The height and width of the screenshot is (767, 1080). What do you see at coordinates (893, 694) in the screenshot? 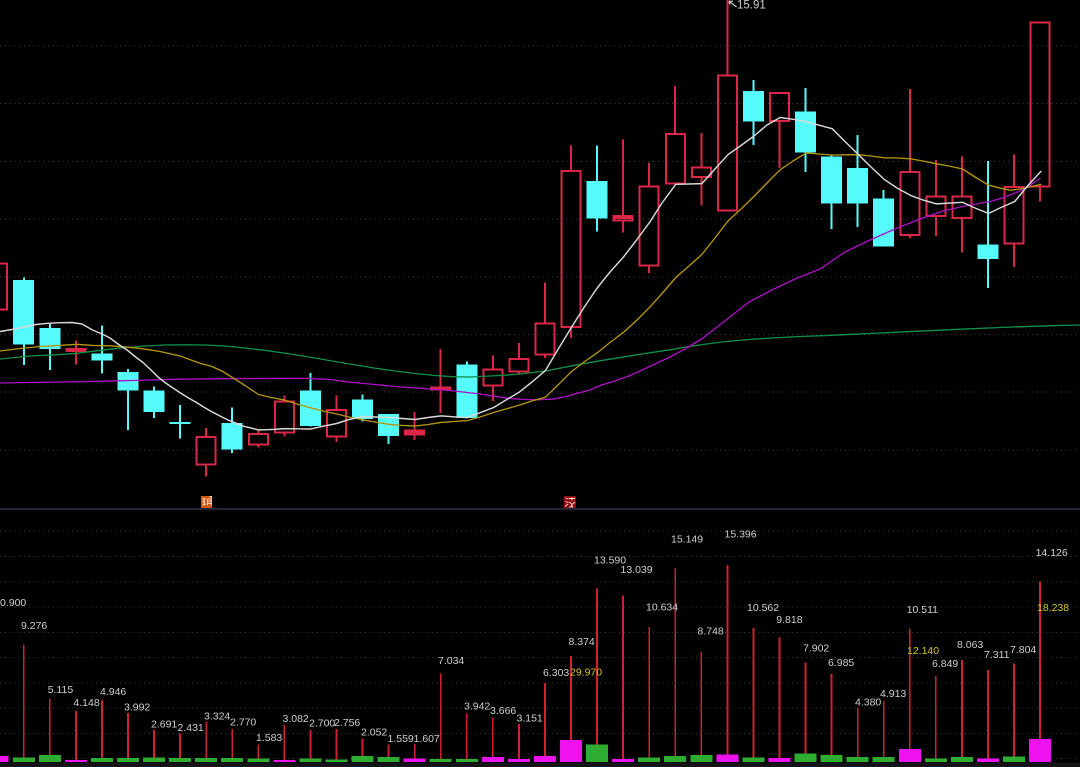
I see `svg-text: 4.913` at bounding box center [893, 694].